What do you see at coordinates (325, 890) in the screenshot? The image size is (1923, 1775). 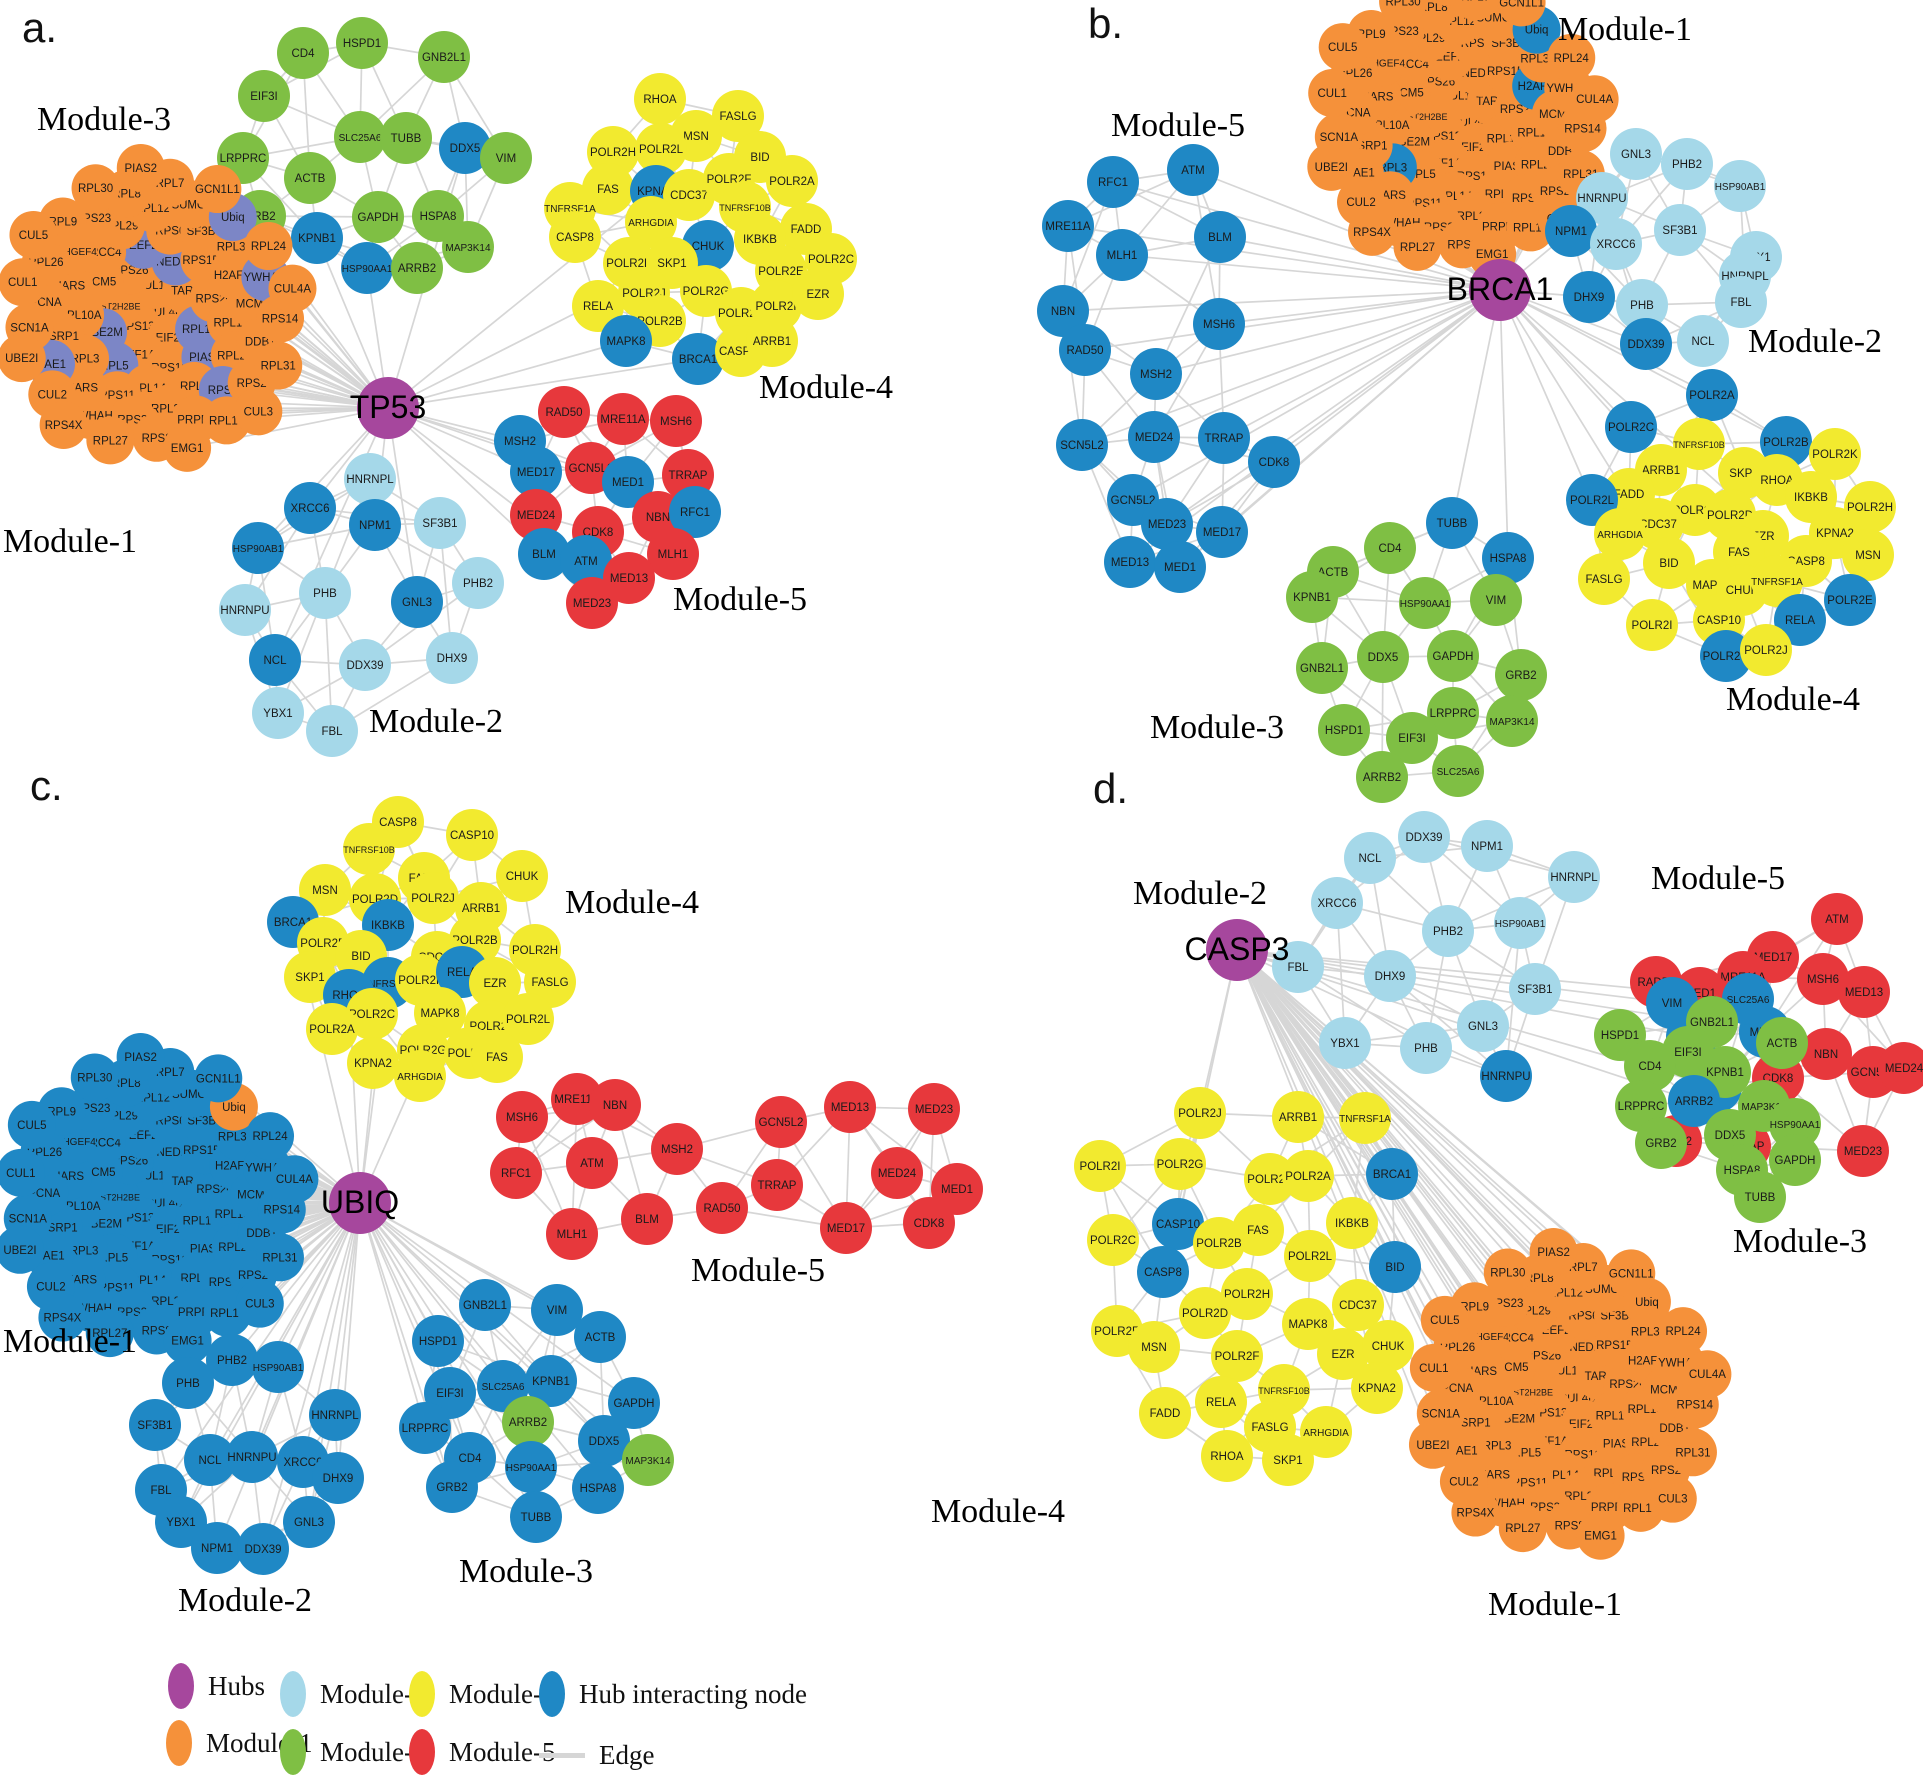 I see `network-node: MSN` at bounding box center [325, 890].